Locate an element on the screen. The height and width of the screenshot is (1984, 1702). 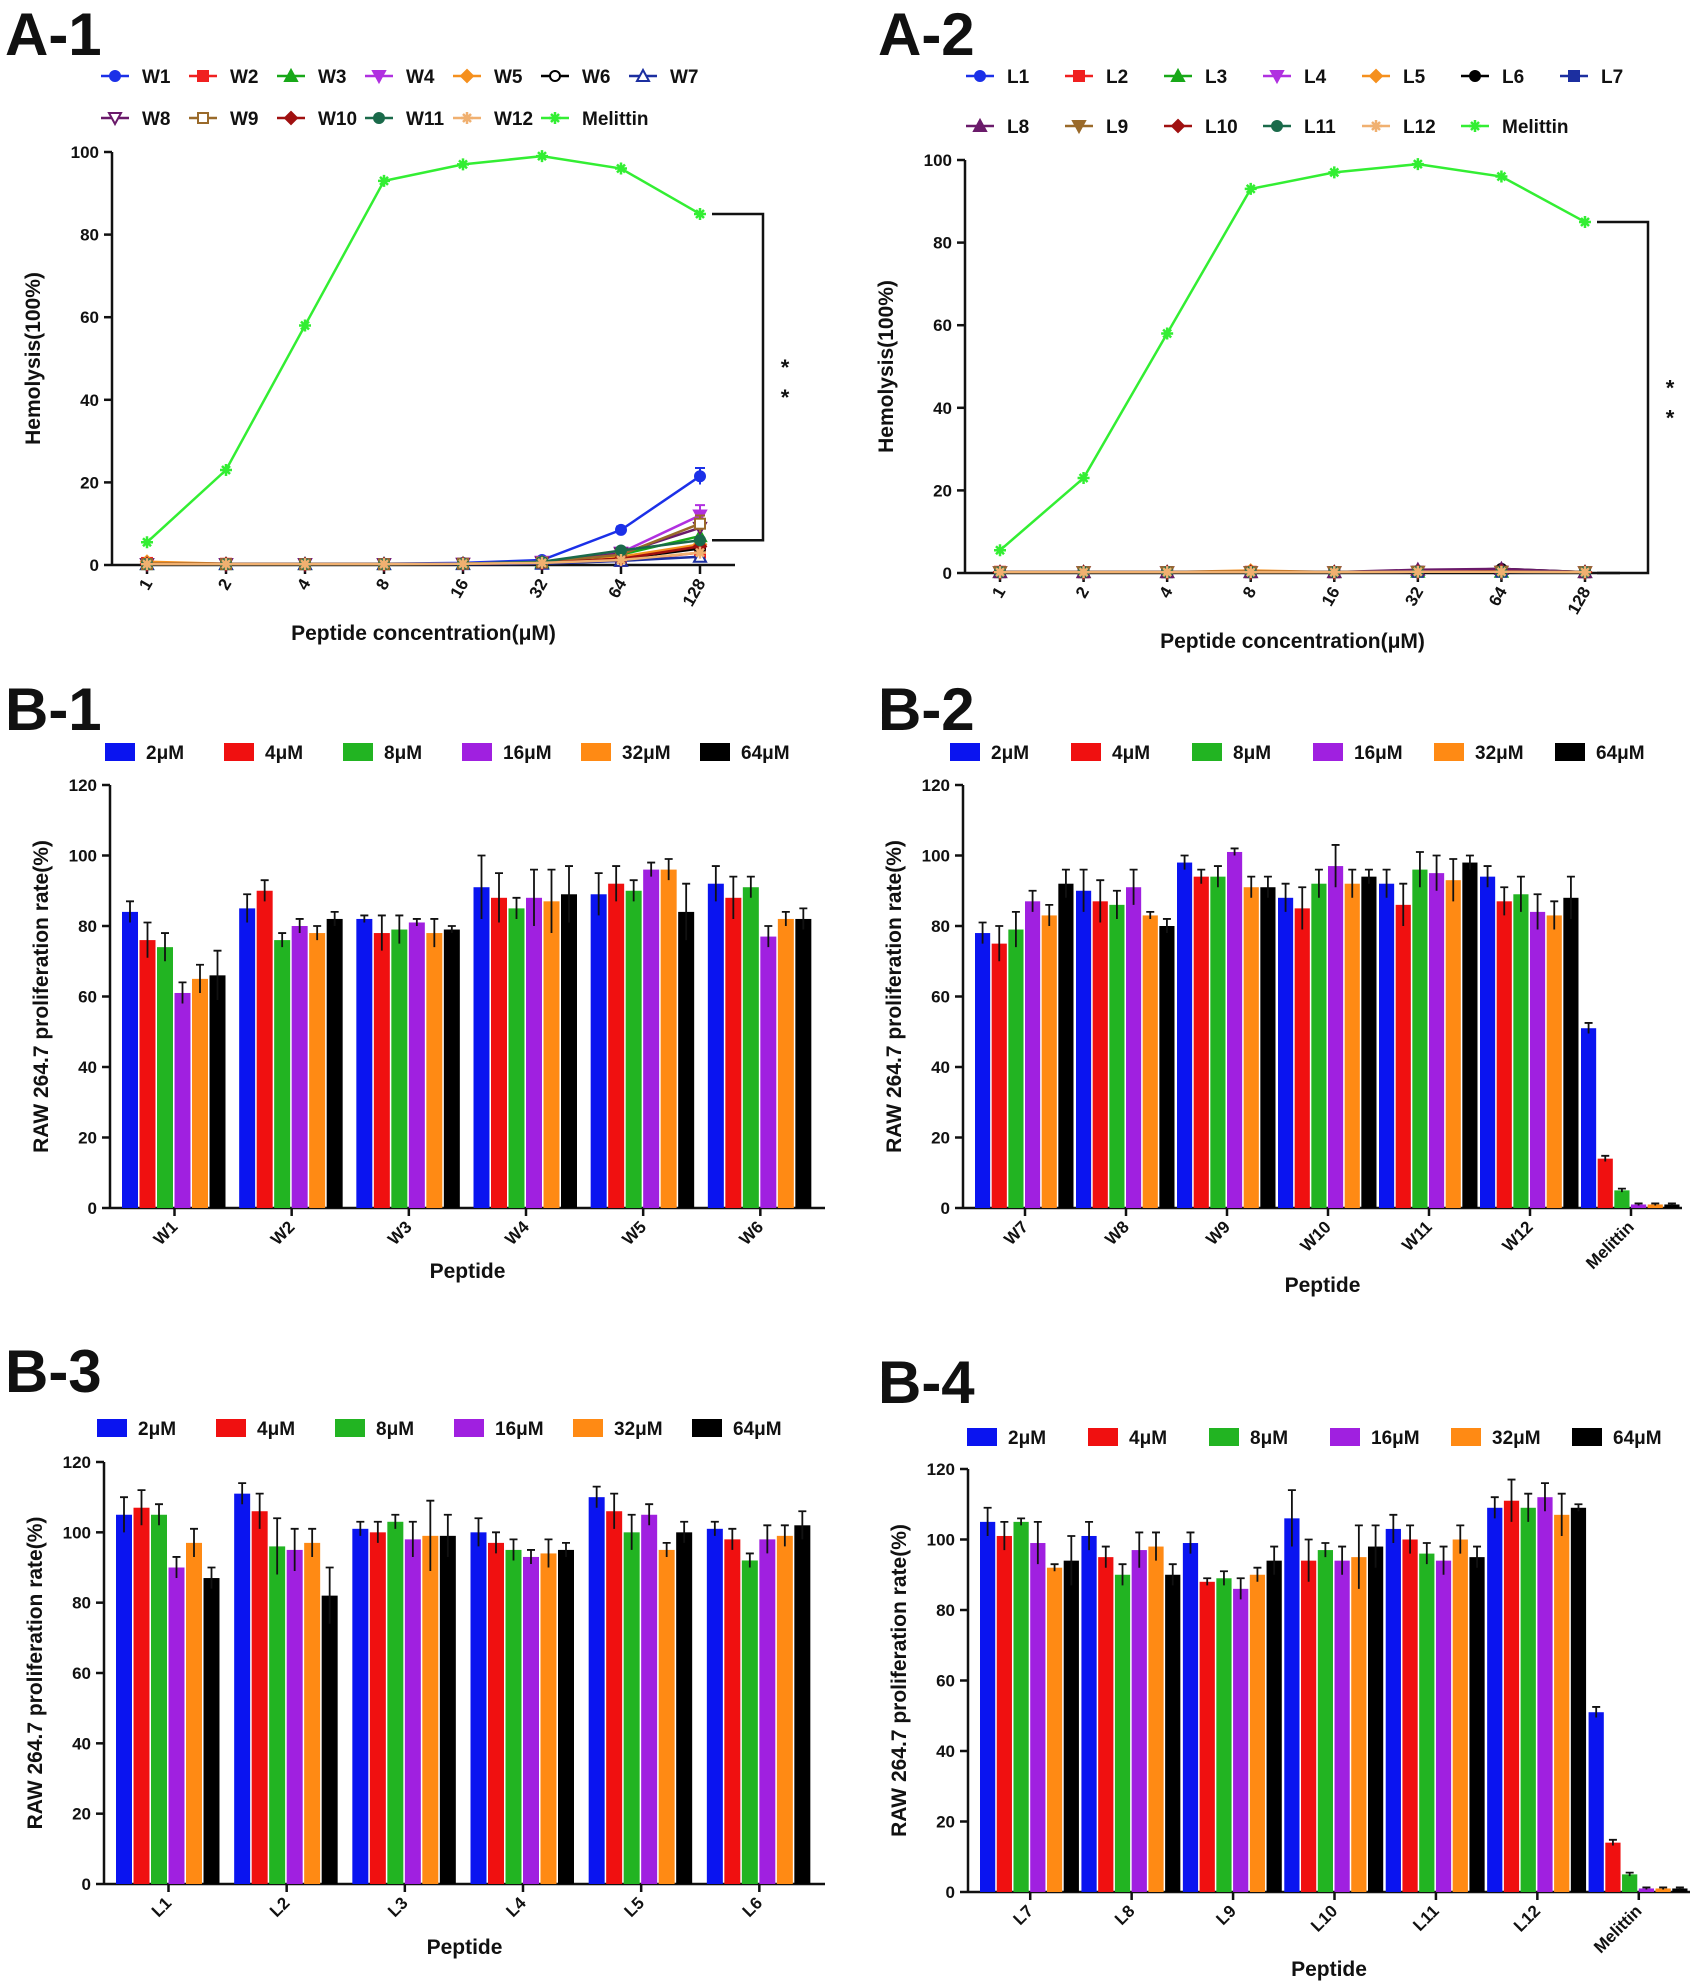
A-2-x-tick-label: 16 is located at coordinates (1331, 597).